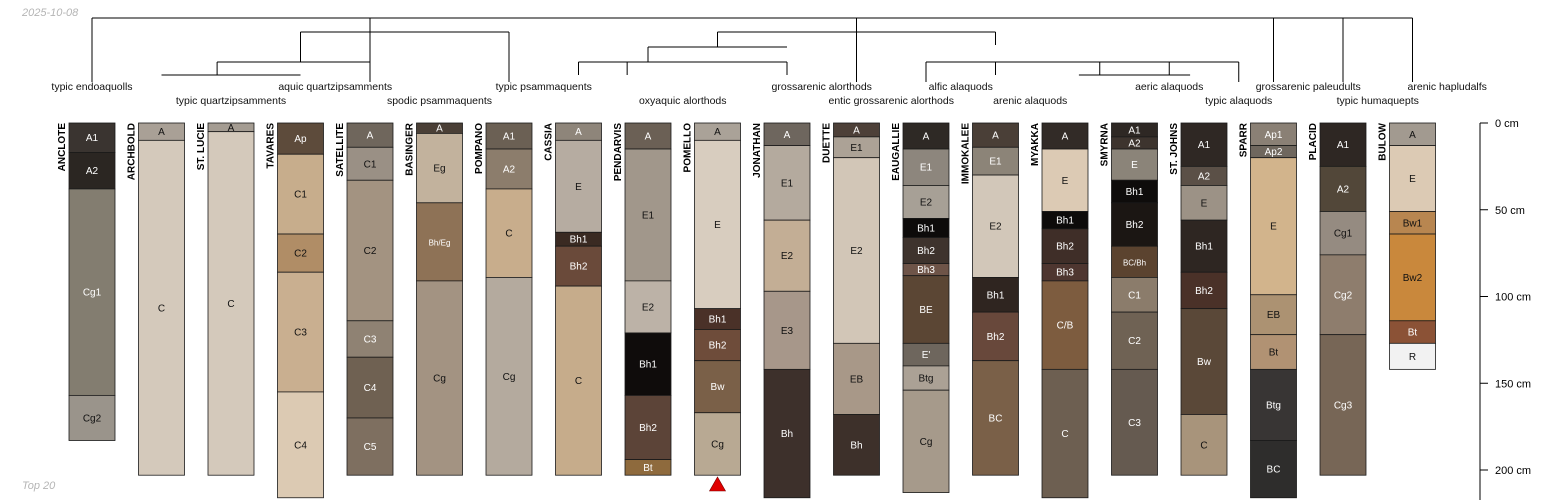 The width and height of the screenshot is (1550, 500). I want to click on horizon-c3, so click(370, 339).